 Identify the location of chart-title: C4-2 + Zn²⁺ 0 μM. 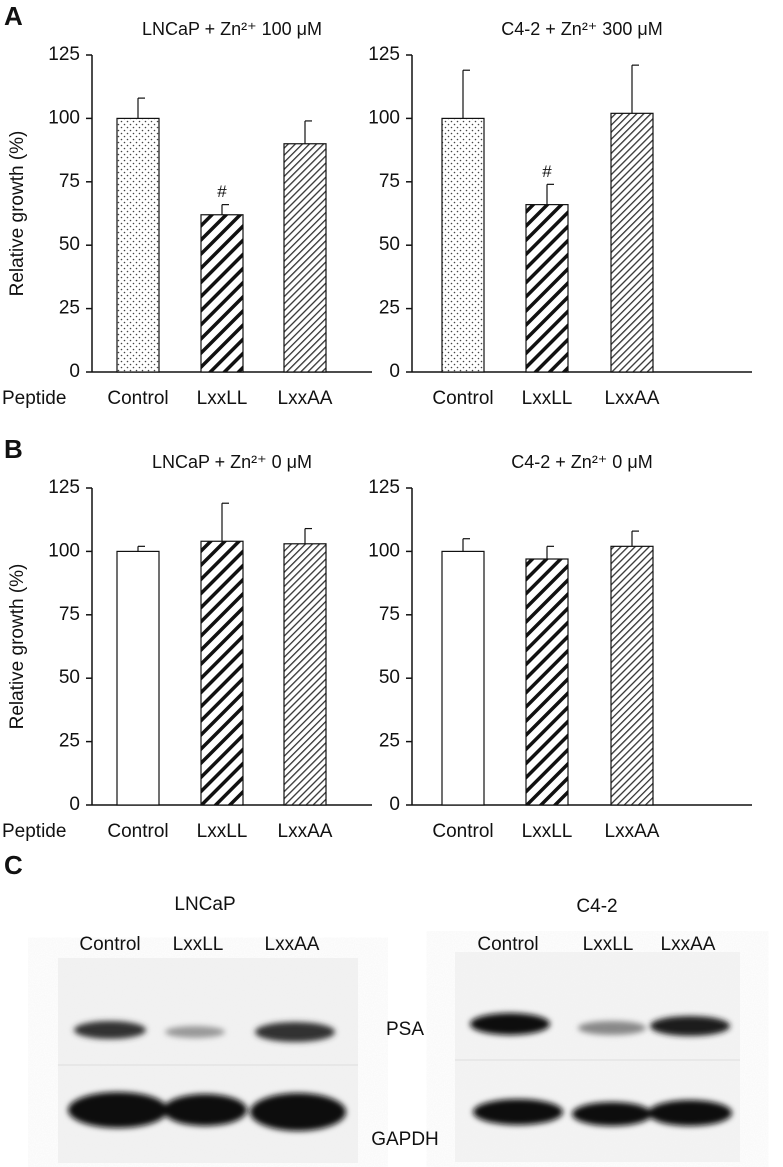
(581, 462).